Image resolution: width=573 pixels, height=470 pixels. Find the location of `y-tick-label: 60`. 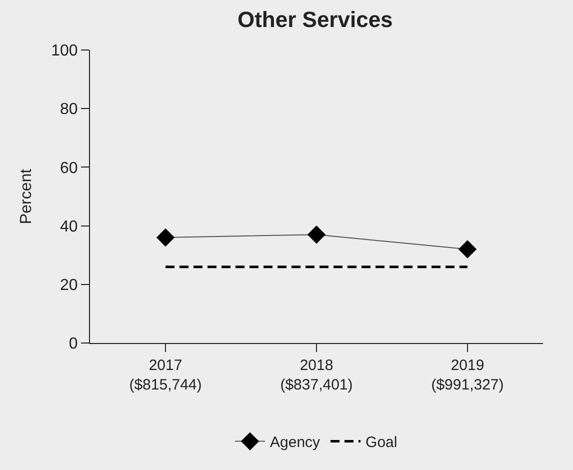

y-tick-label: 60 is located at coordinates (69, 168).